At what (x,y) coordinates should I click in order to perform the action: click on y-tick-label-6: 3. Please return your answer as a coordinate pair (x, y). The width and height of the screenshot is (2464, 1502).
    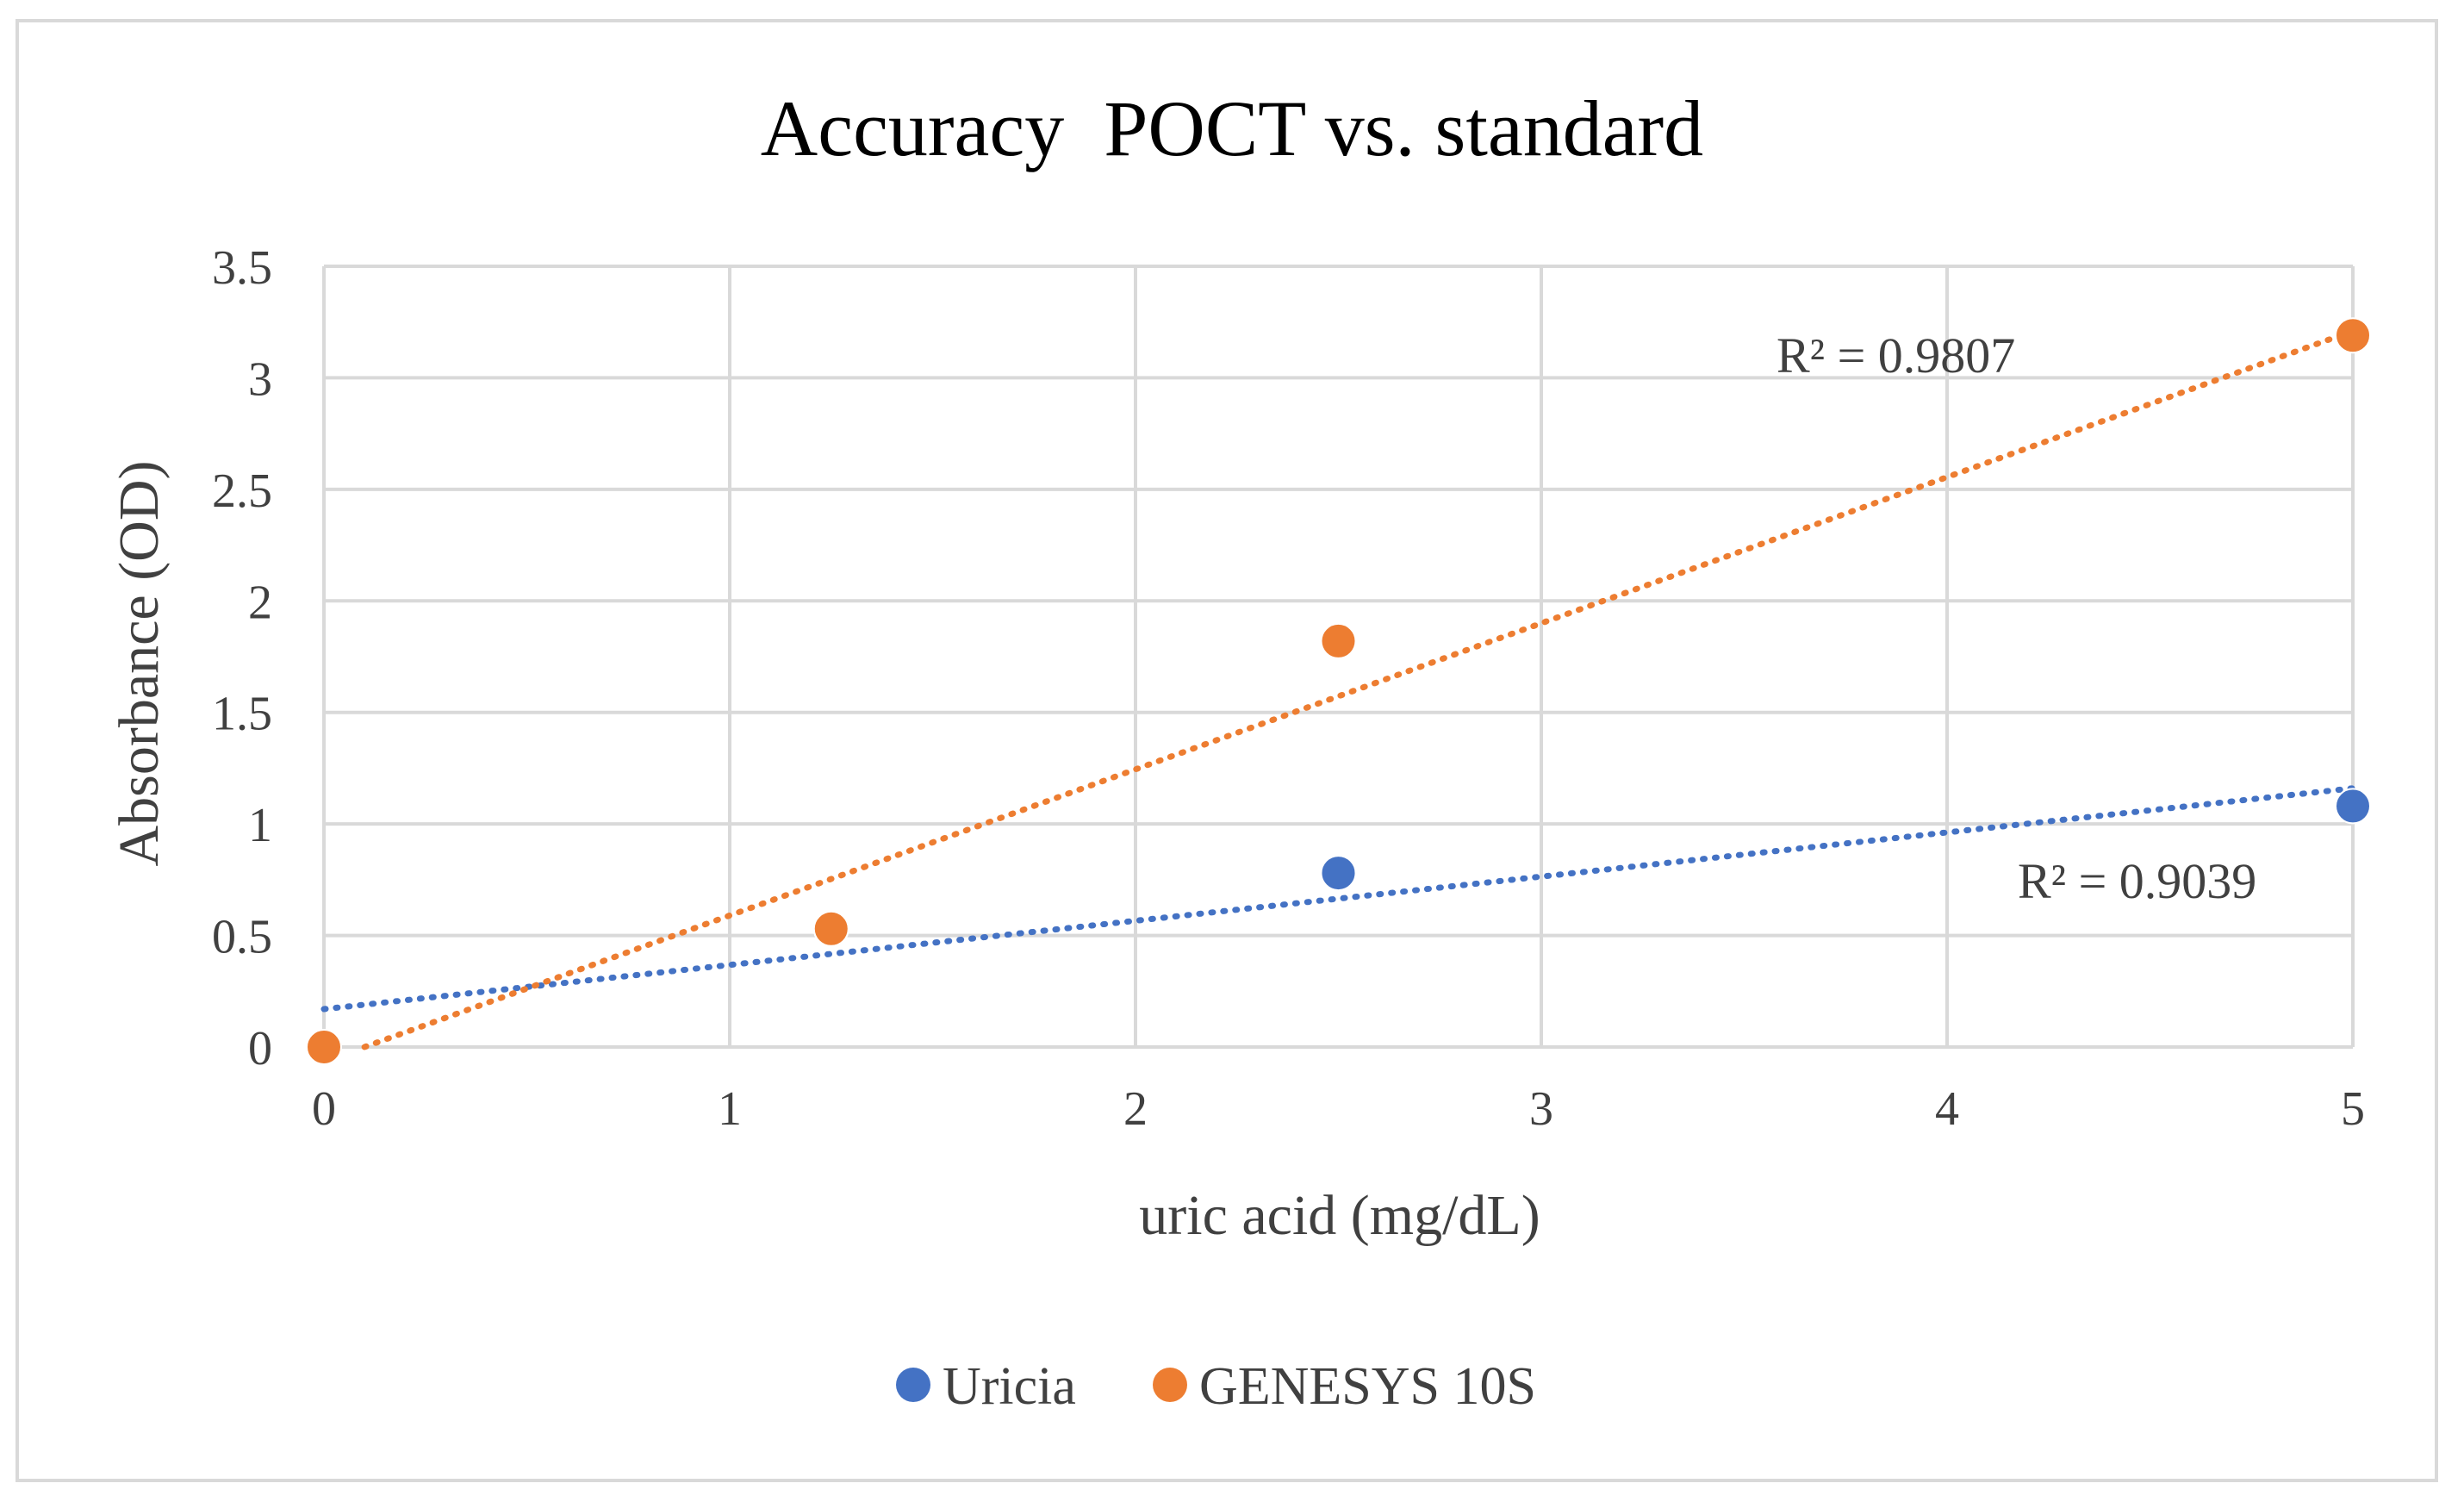
    Looking at the image, I should click on (260, 379).